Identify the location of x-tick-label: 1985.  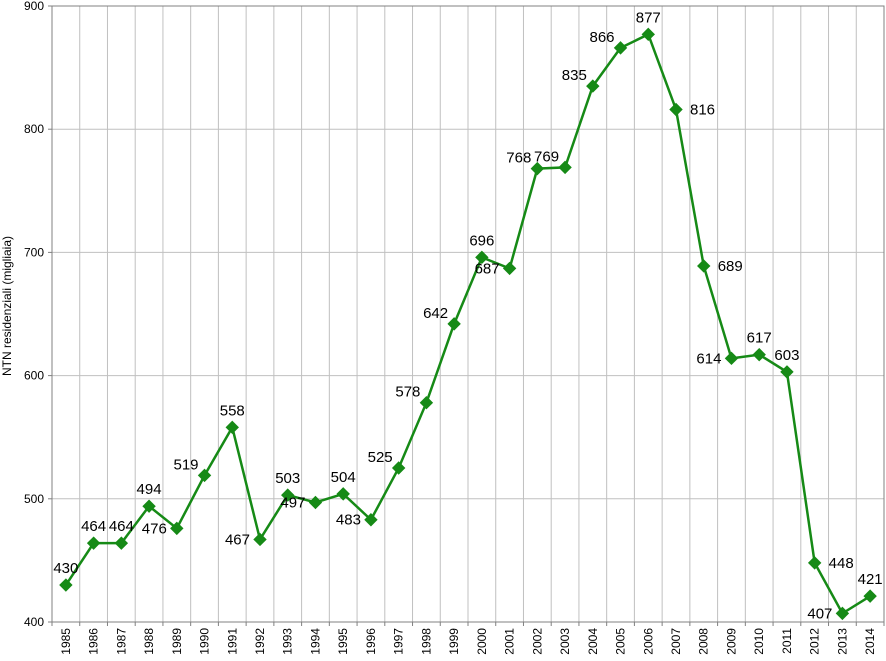
(66, 641).